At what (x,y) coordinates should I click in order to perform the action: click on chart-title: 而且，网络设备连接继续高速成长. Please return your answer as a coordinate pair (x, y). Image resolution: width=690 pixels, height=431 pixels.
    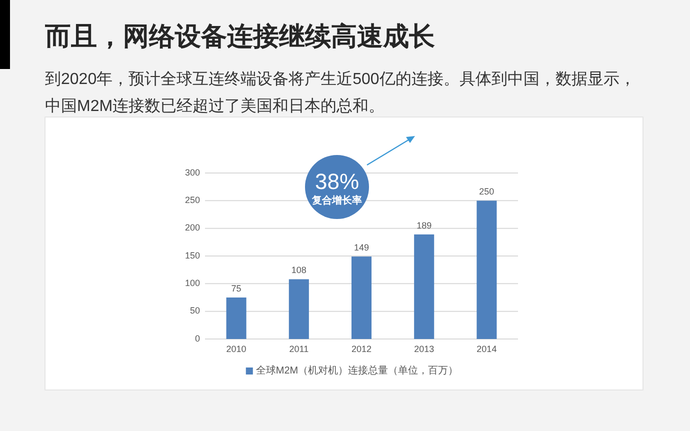
    Looking at the image, I should click on (240, 36).